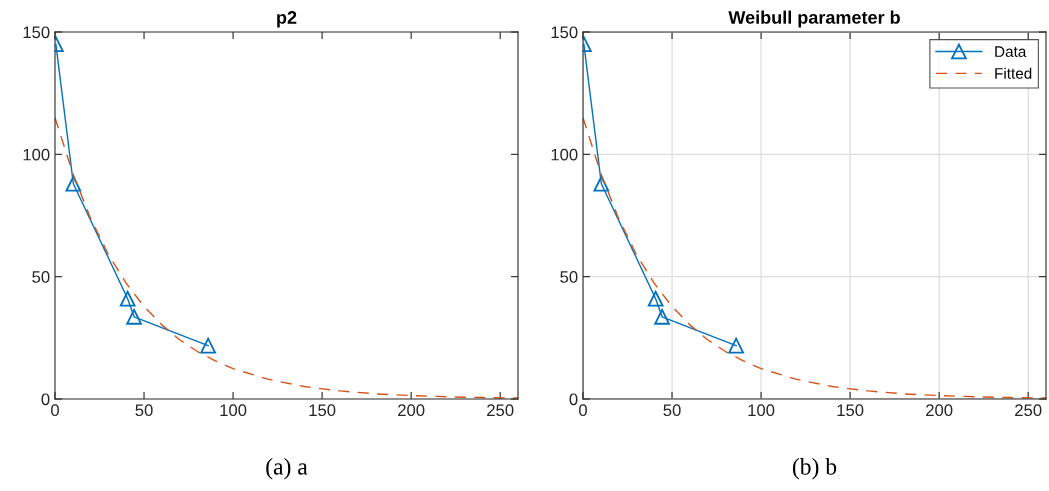  Describe the element at coordinates (287, 19) in the screenshot. I see `chart-title: p2` at that location.